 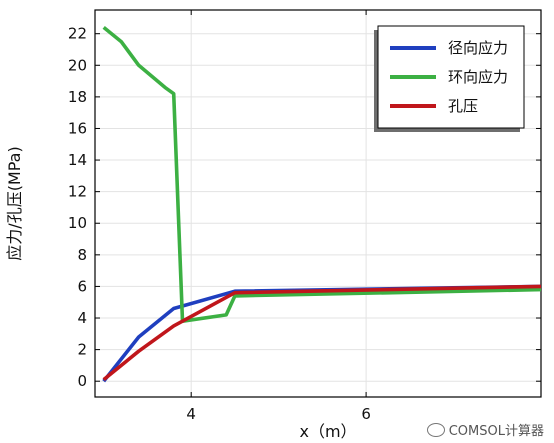 I want to click on y-tick-label: 16, so click(x=77, y=128).